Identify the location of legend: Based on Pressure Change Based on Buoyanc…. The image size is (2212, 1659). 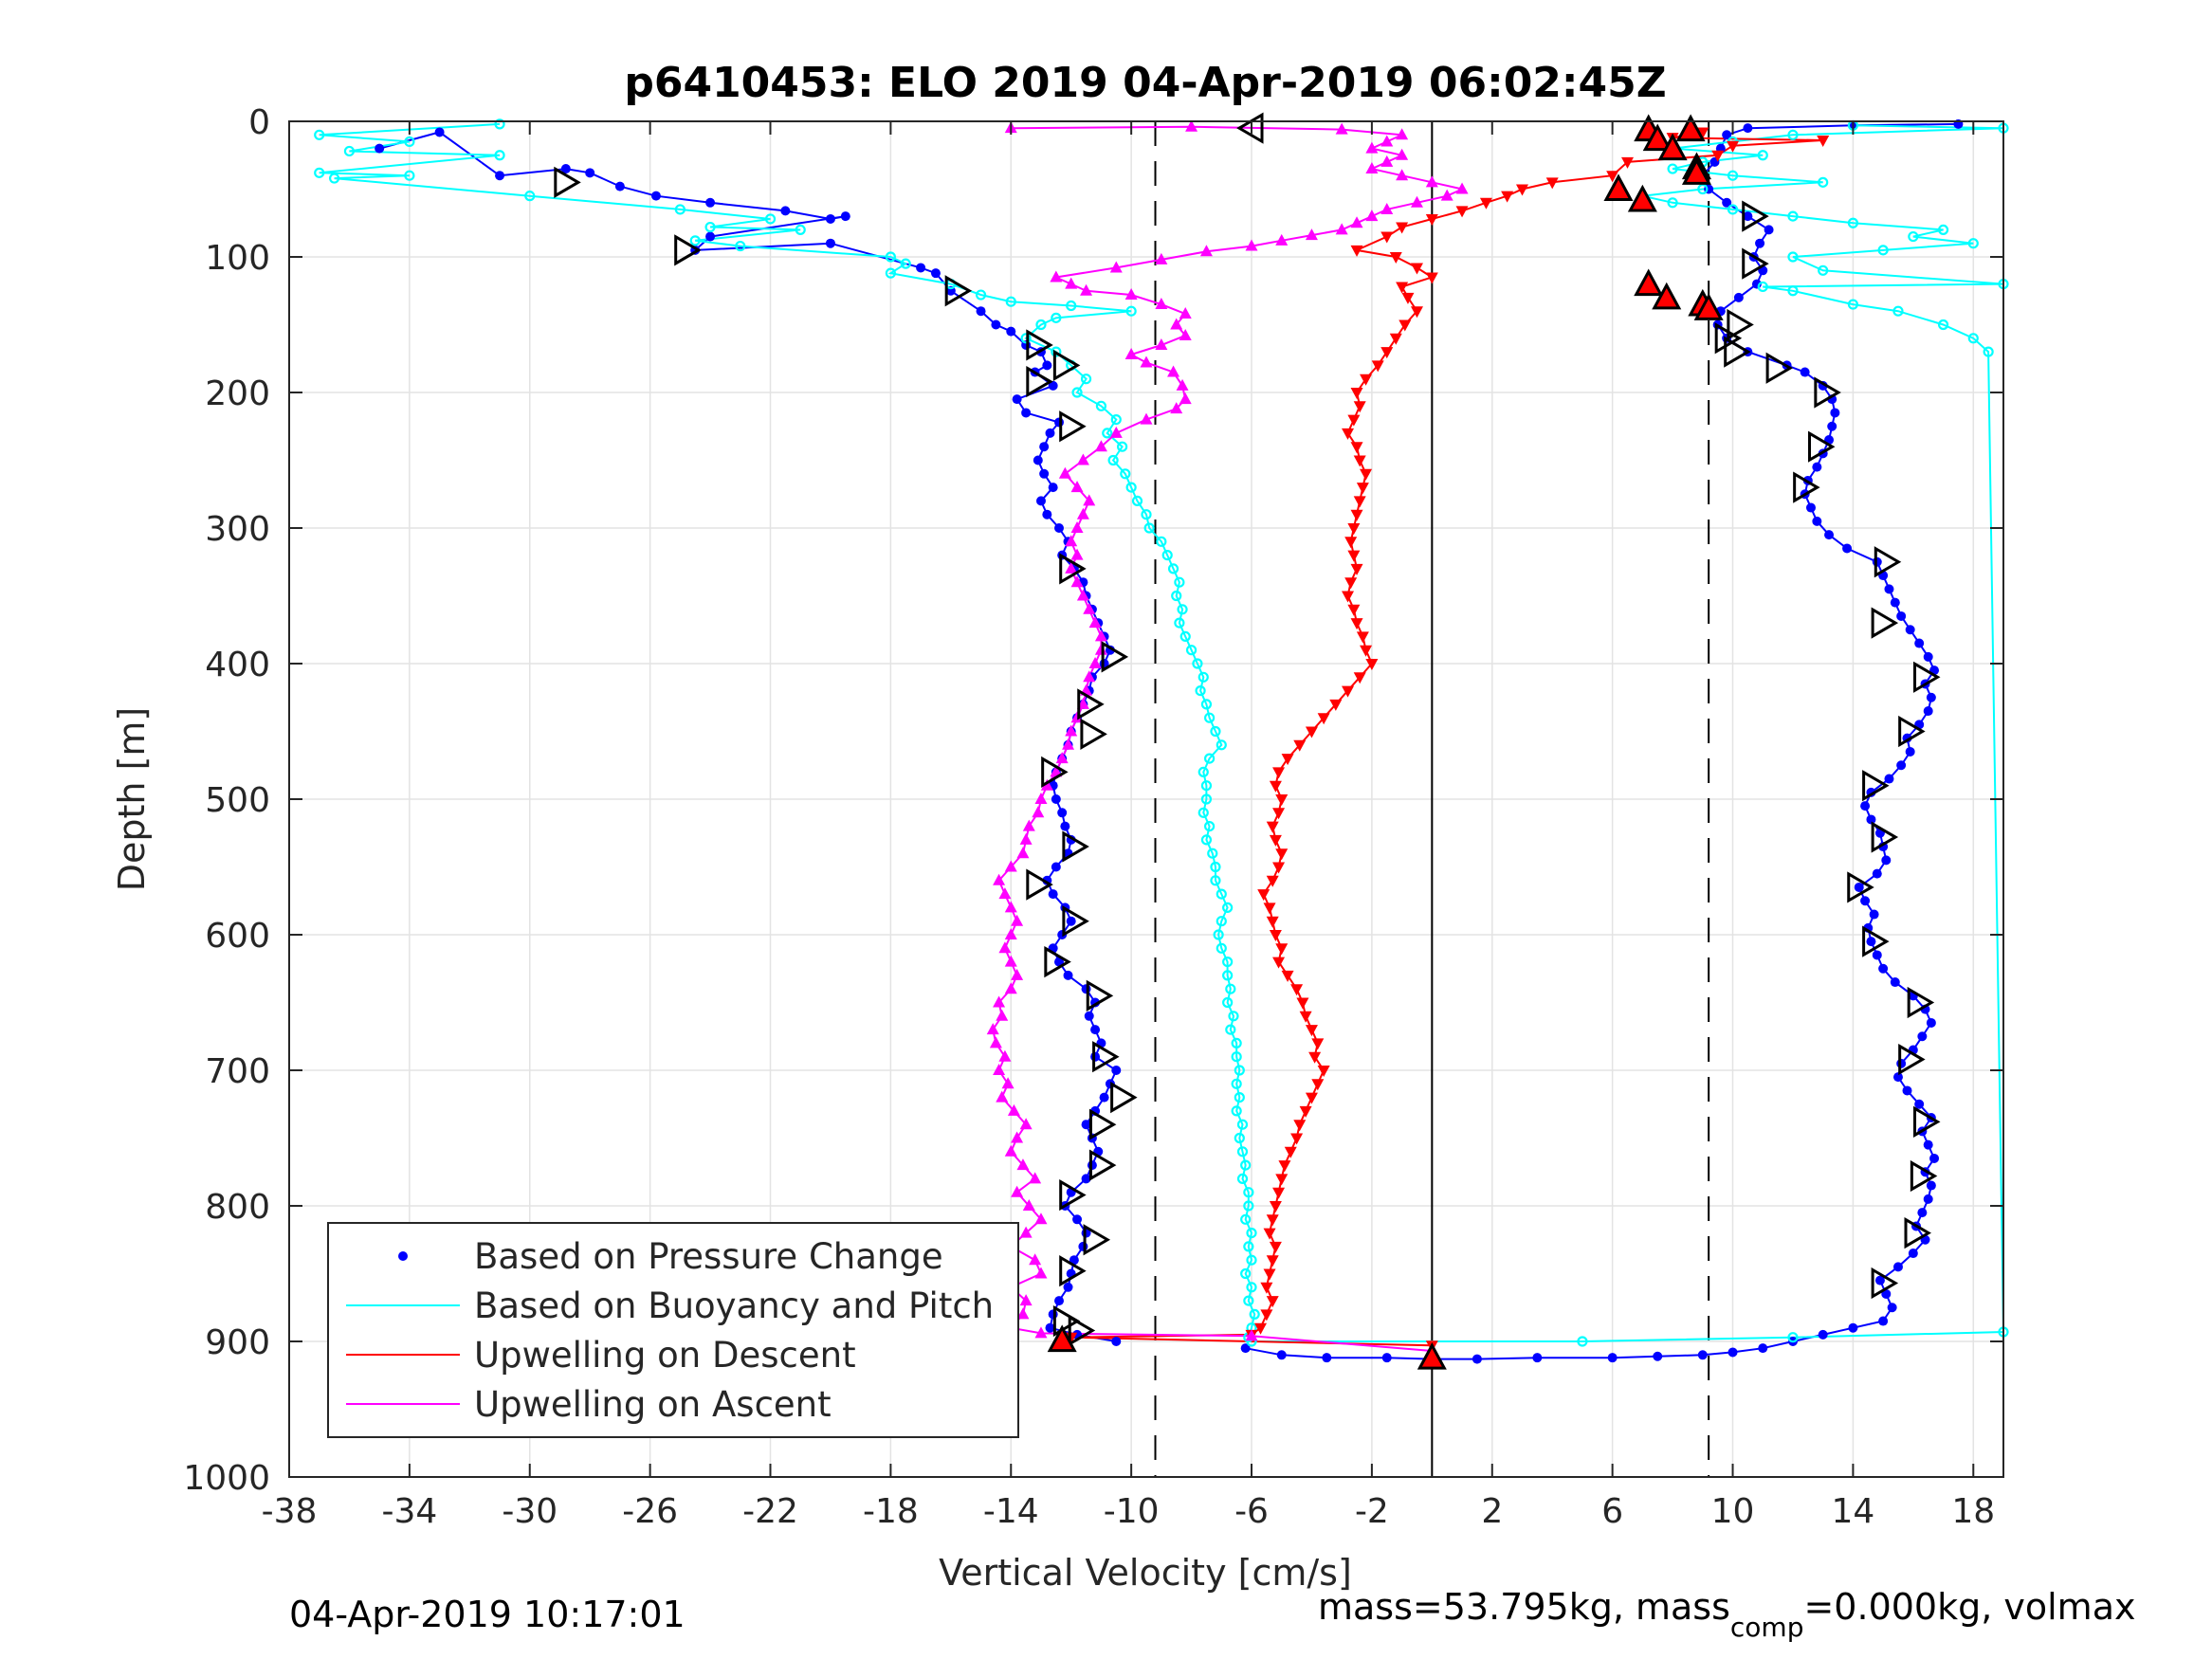
(673, 1330).